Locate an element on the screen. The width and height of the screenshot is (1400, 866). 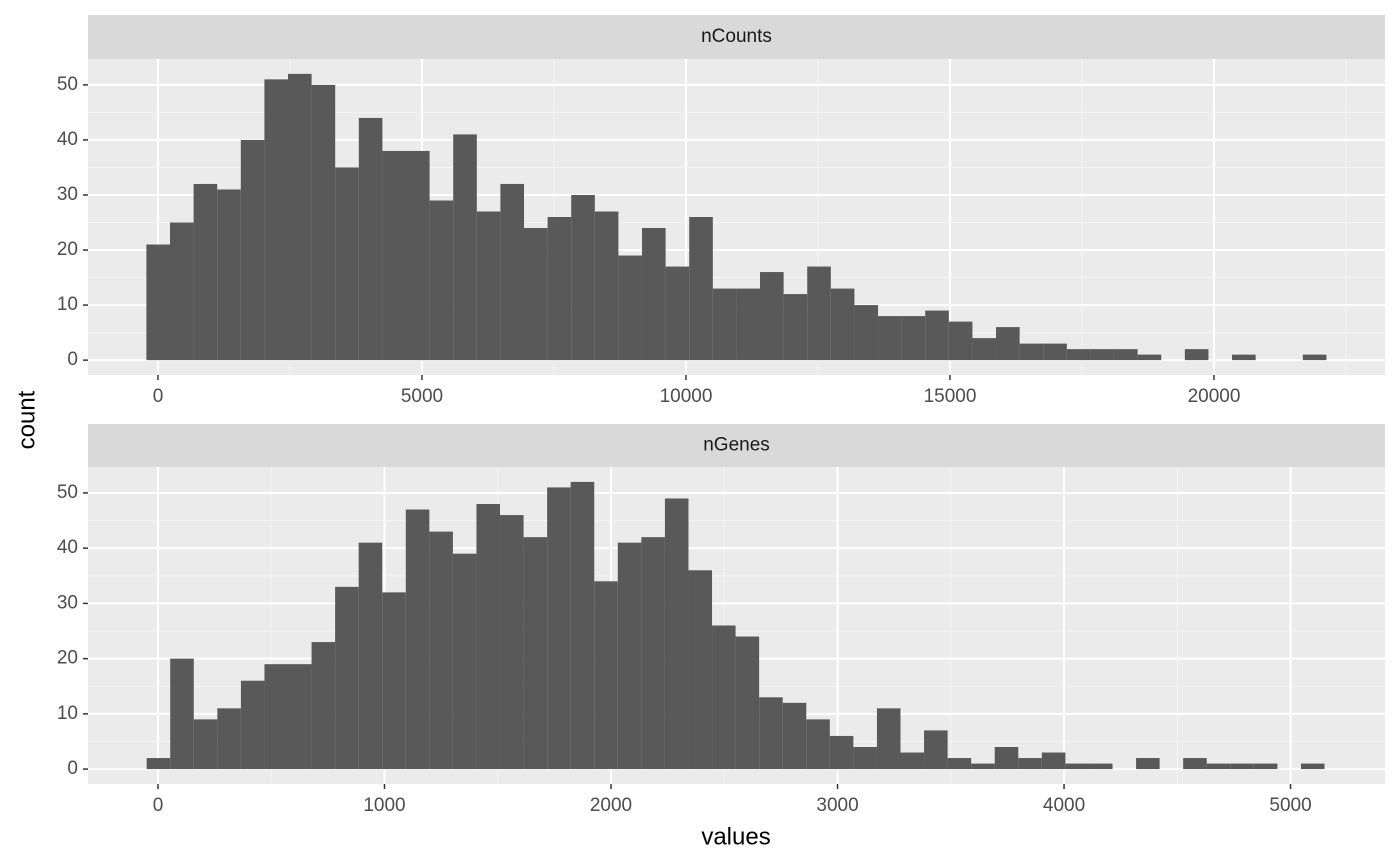
x-tick-label: 20000 is located at coordinates (1214, 396).